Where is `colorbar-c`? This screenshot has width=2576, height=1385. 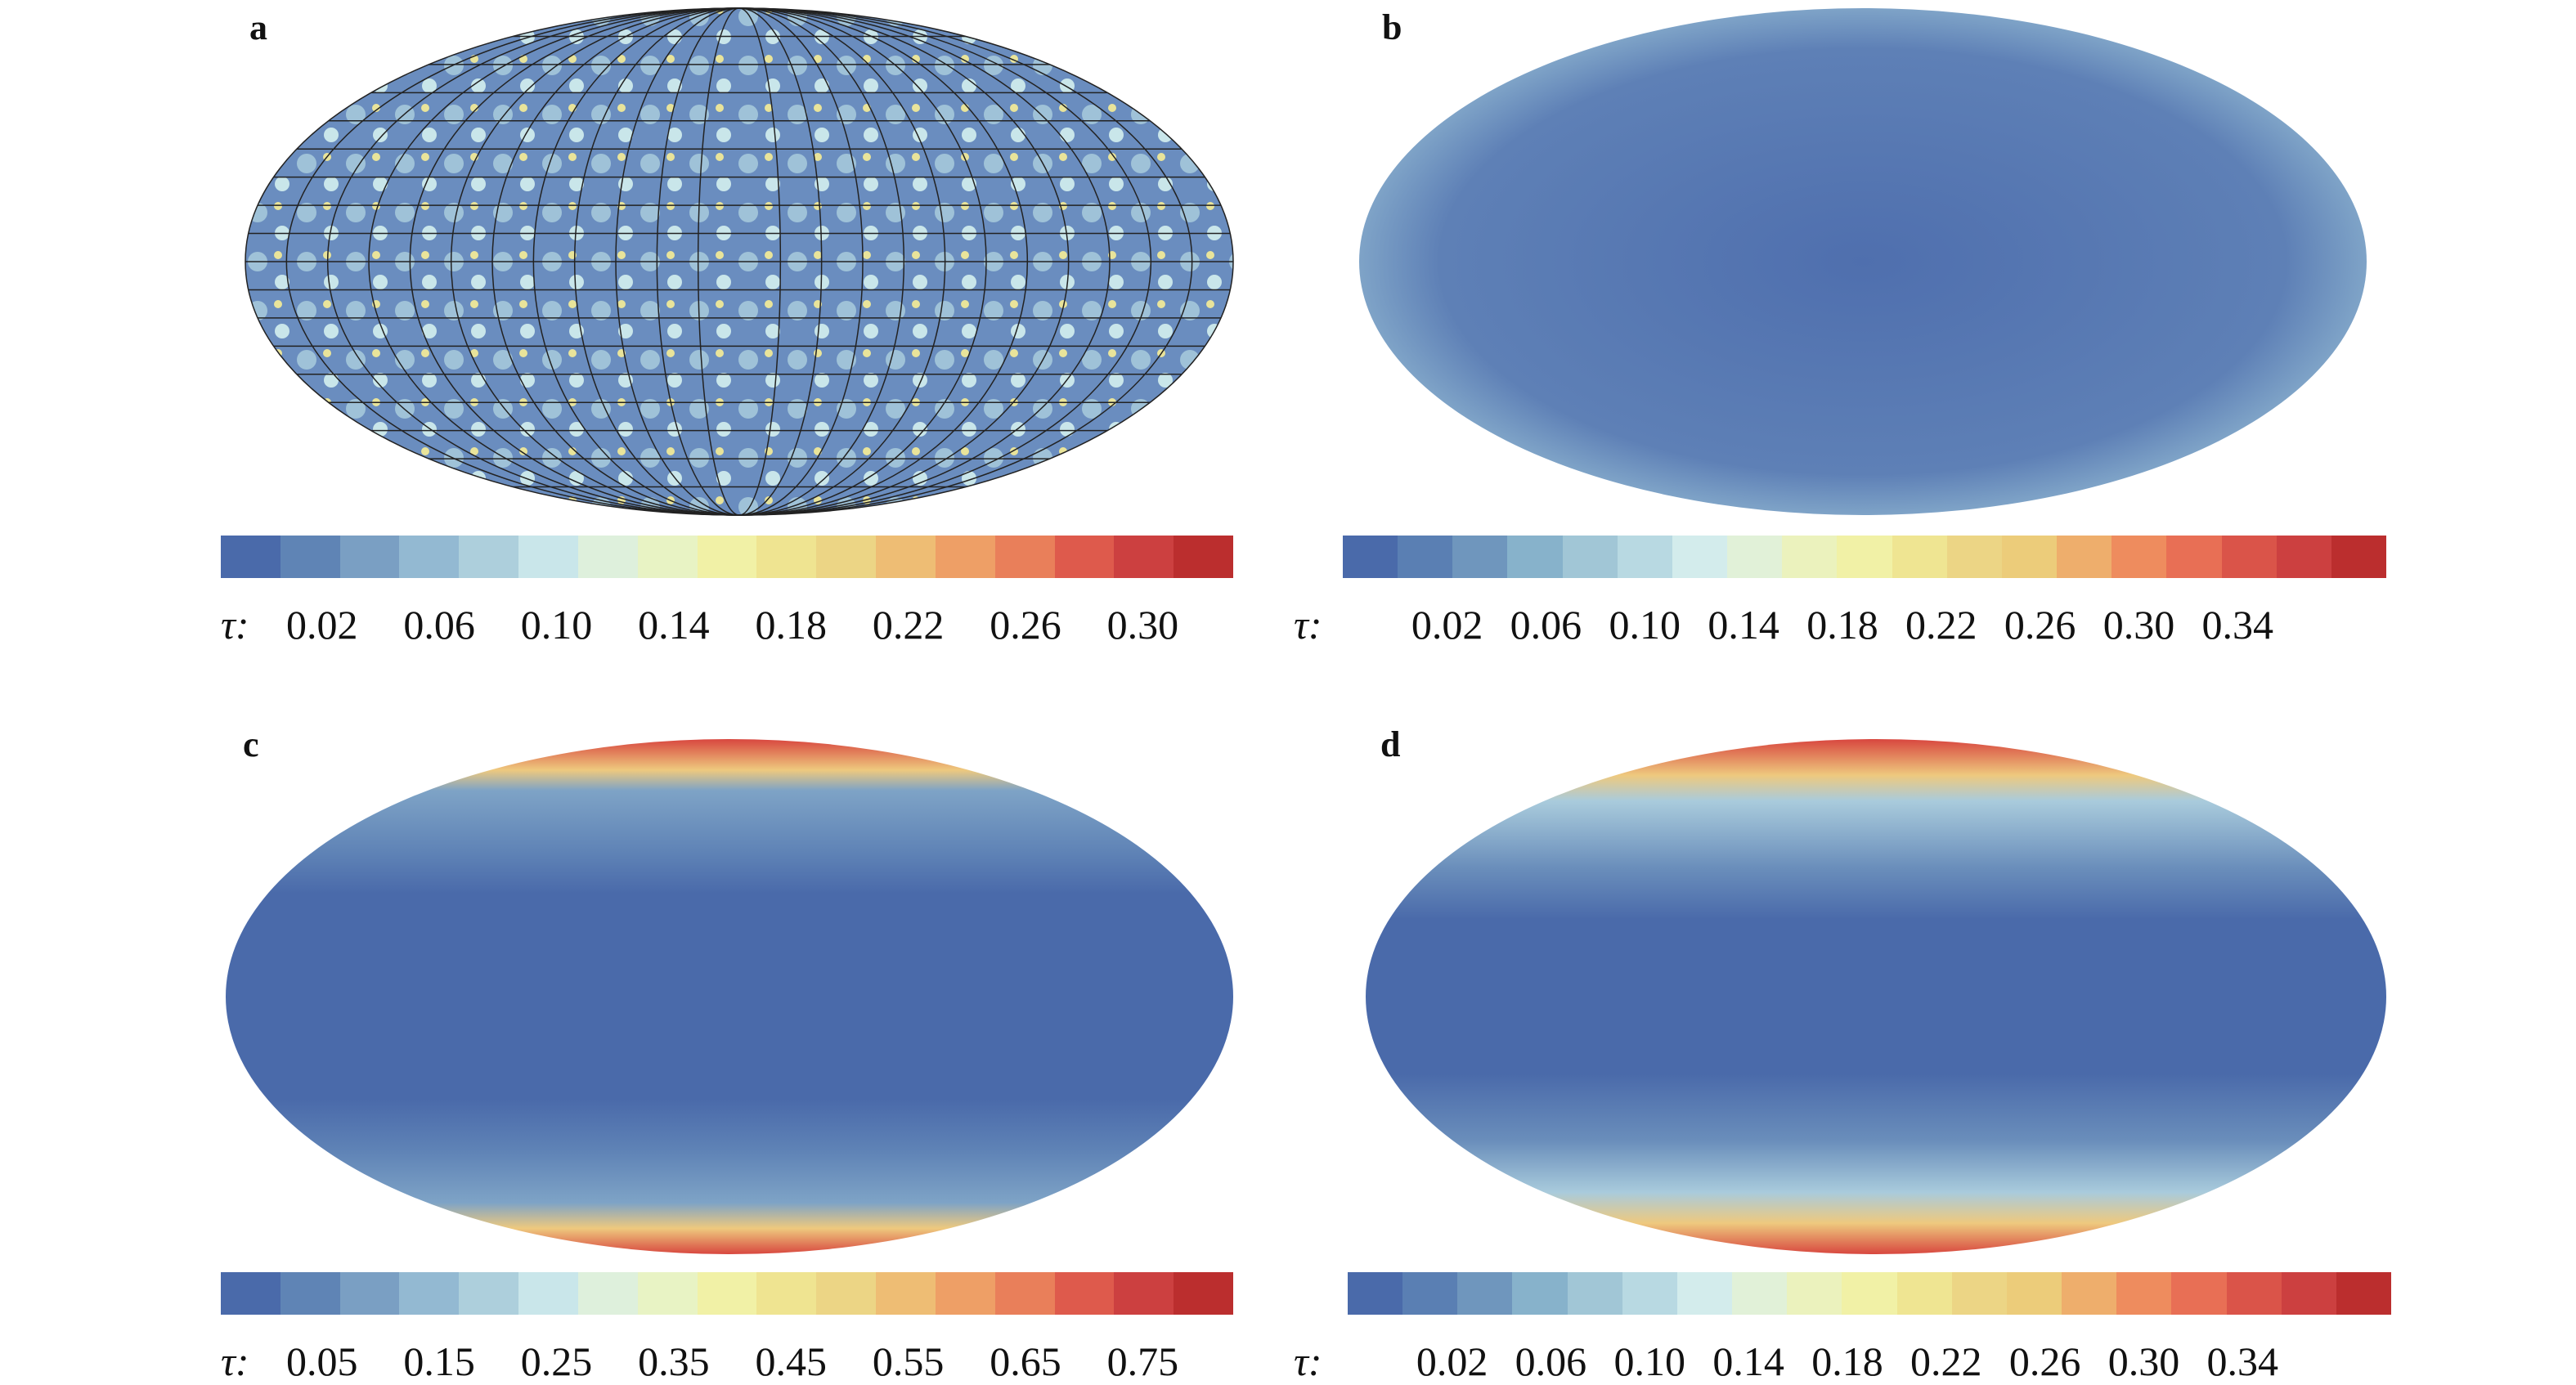
colorbar-c is located at coordinates (727, 1293).